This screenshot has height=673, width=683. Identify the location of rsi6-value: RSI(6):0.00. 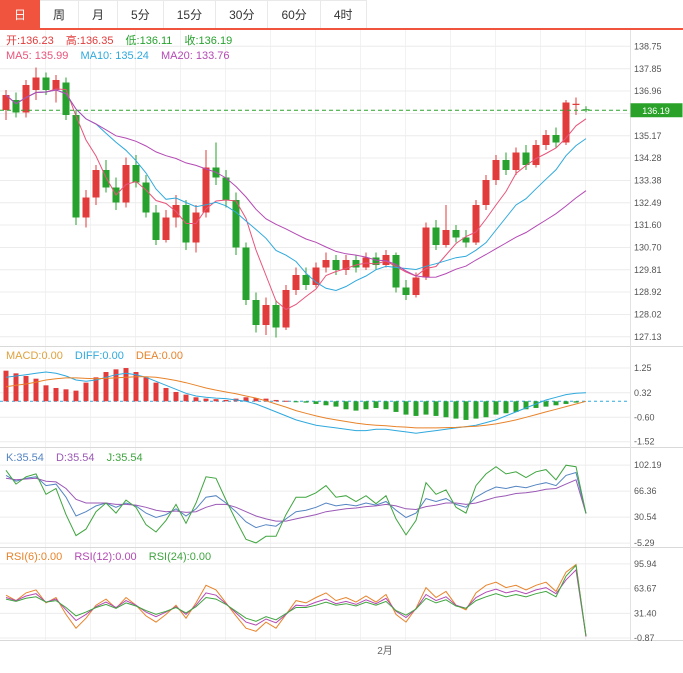
(34, 557).